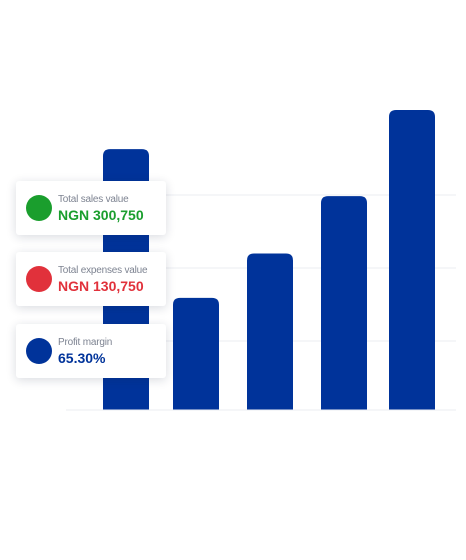 The width and height of the screenshot is (466, 560). I want to click on sales-label: Total sales value, so click(93, 199).